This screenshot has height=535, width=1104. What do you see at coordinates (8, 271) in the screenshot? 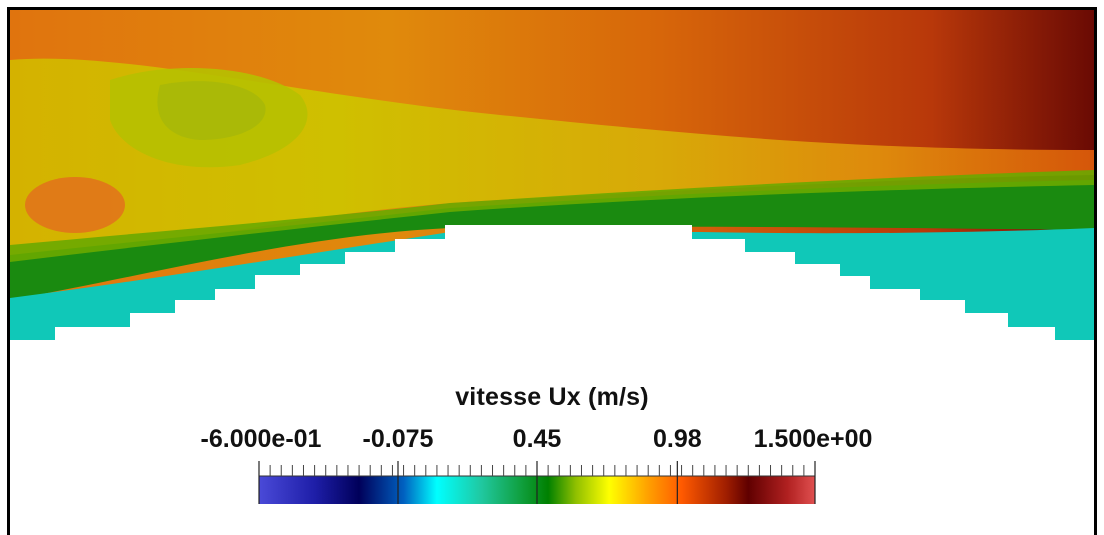
I see `frame-border-left` at bounding box center [8, 271].